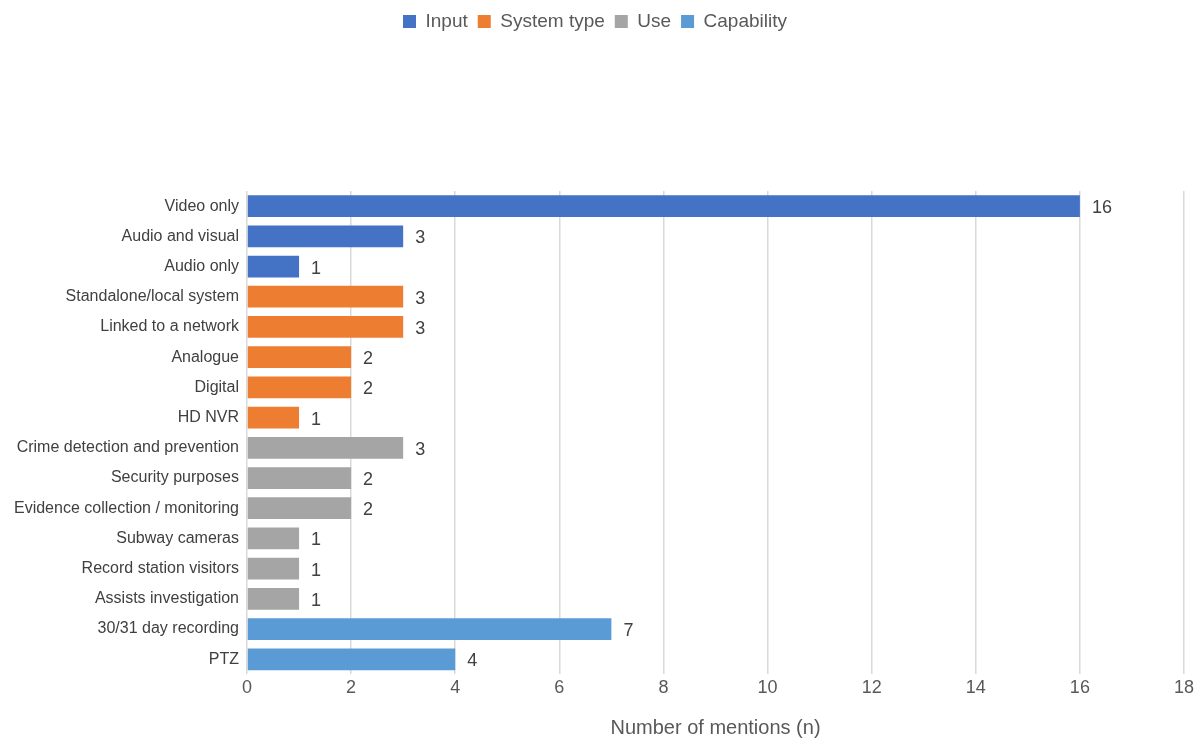 The image size is (1200, 746). I want to click on y-tick-label: Standalone/local system, so click(152, 296).